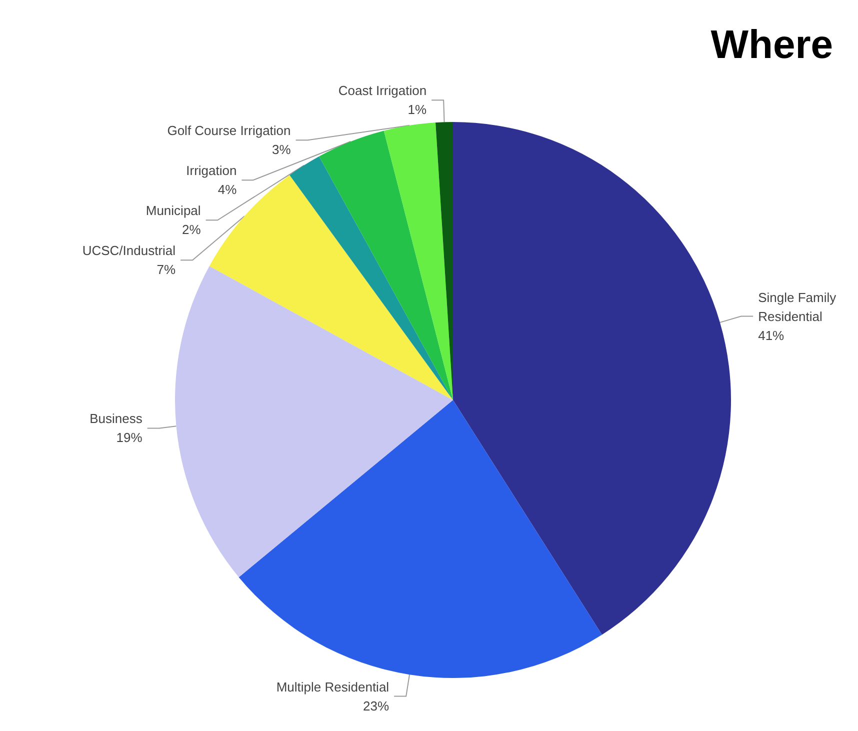 The width and height of the screenshot is (858, 731). What do you see at coordinates (333, 686) in the screenshot?
I see `slice-label: Multiple Residential` at bounding box center [333, 686].